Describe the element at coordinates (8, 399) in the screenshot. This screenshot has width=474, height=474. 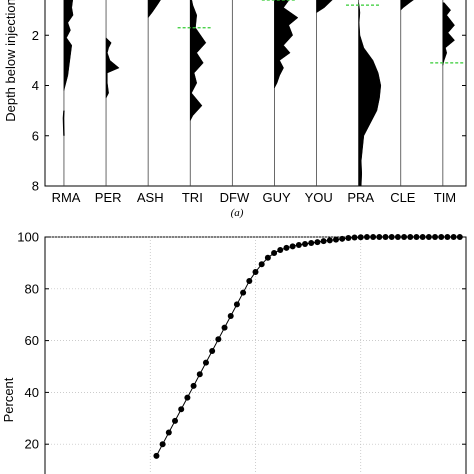
I see `y-axis-title: Percent` at that location.